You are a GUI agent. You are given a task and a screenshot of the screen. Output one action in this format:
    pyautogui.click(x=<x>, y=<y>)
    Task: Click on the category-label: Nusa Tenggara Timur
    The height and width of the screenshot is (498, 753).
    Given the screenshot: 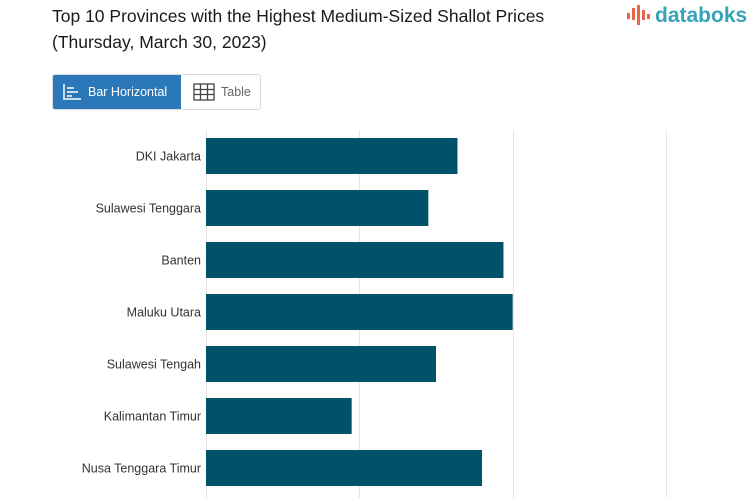 What is the action you would take?
    pyautogui.click(x=141, y=469)
    